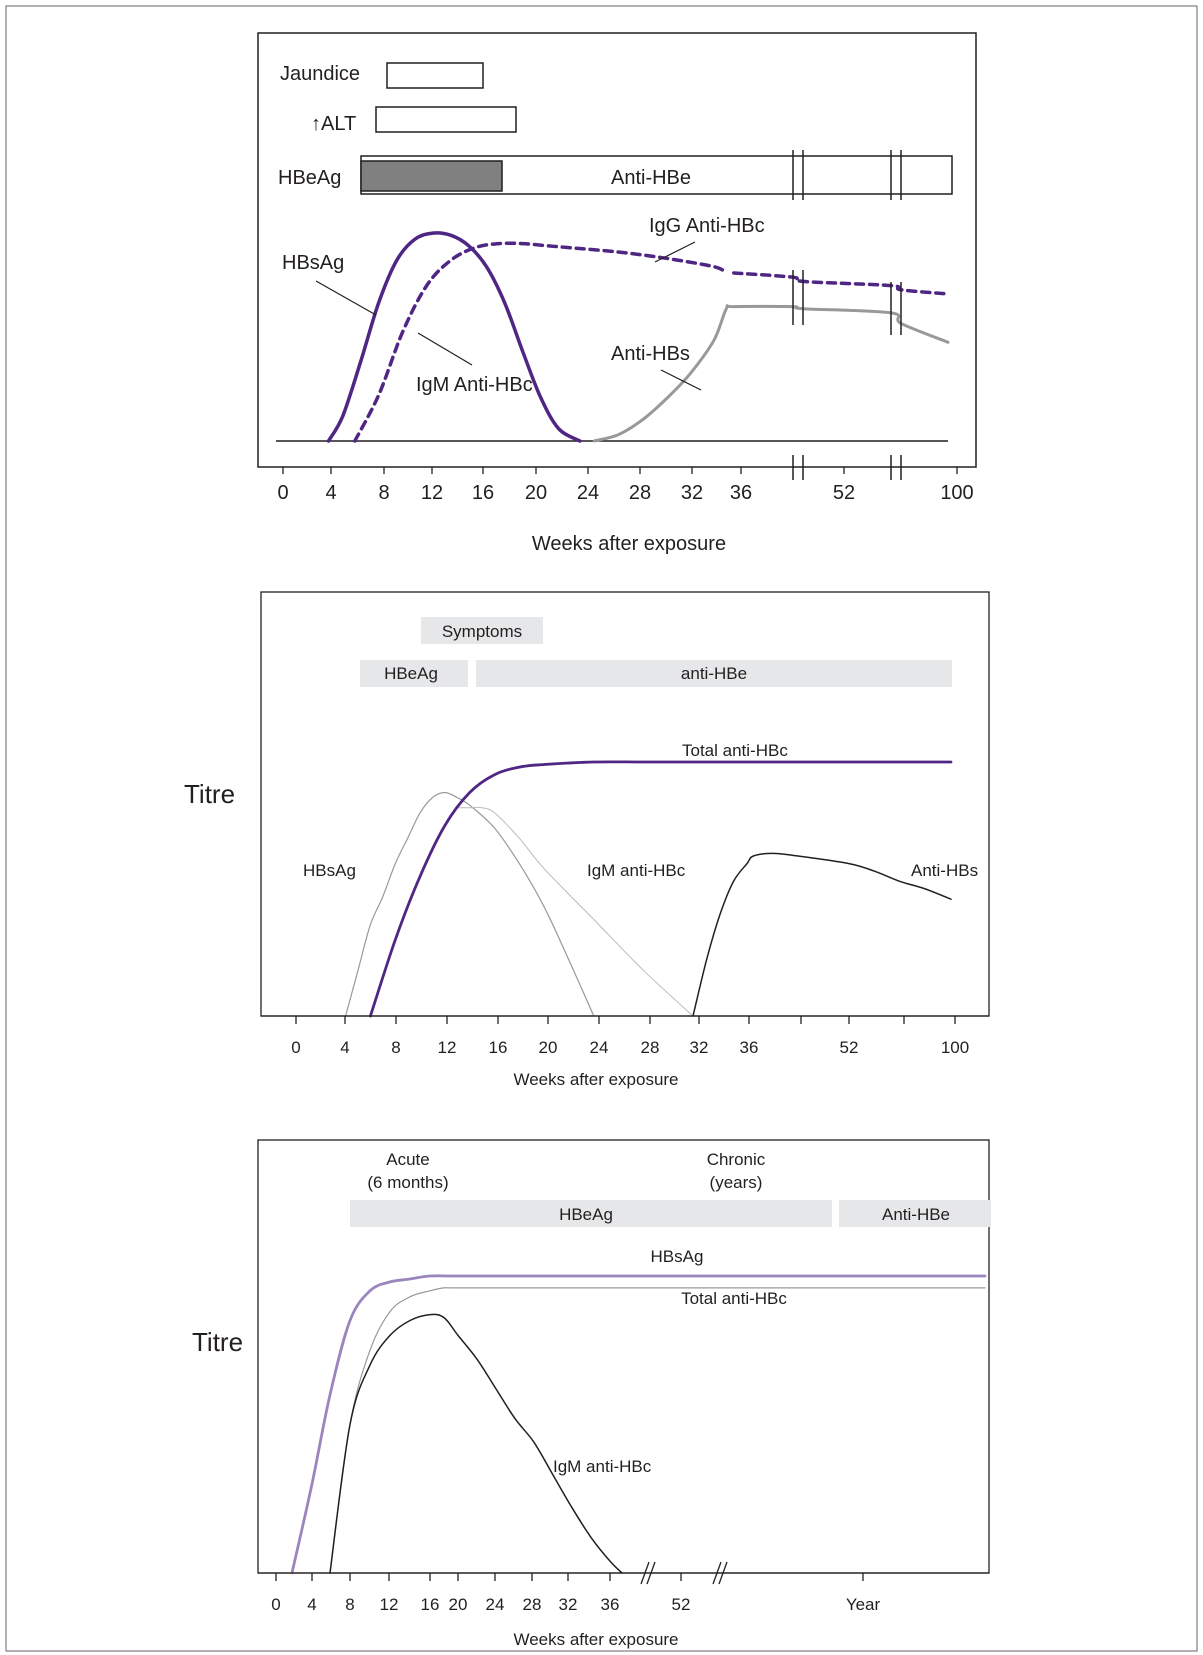  I want to click on panel-2-label-igm: IgM anti-HBc, so click(636, 870).